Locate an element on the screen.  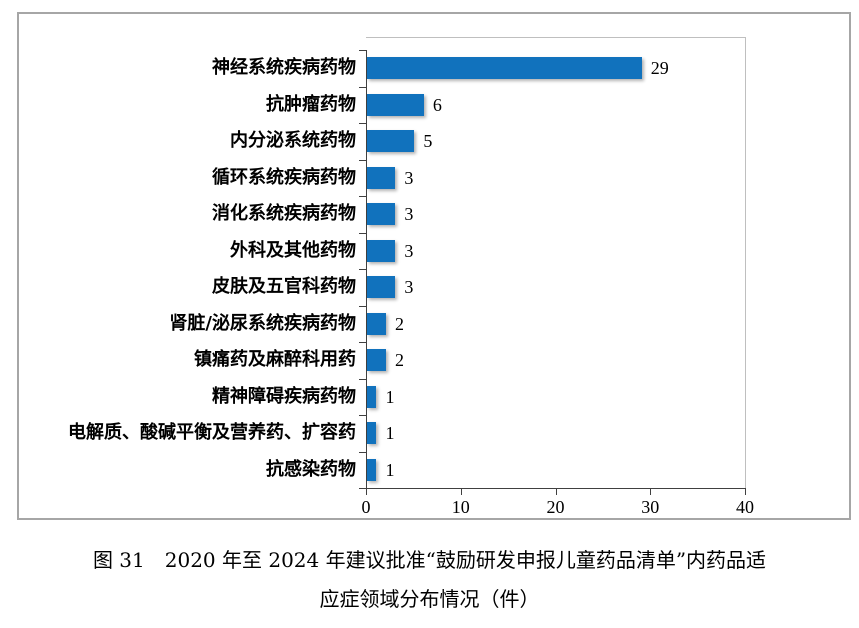
category-label: 抗肿瘤药物 is located at coordinates (311, 104).